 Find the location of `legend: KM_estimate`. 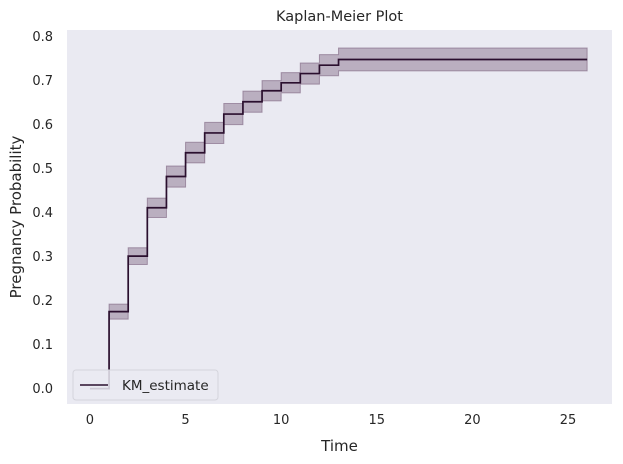

legend: KM_estimate is located at coordinates (145, 385).